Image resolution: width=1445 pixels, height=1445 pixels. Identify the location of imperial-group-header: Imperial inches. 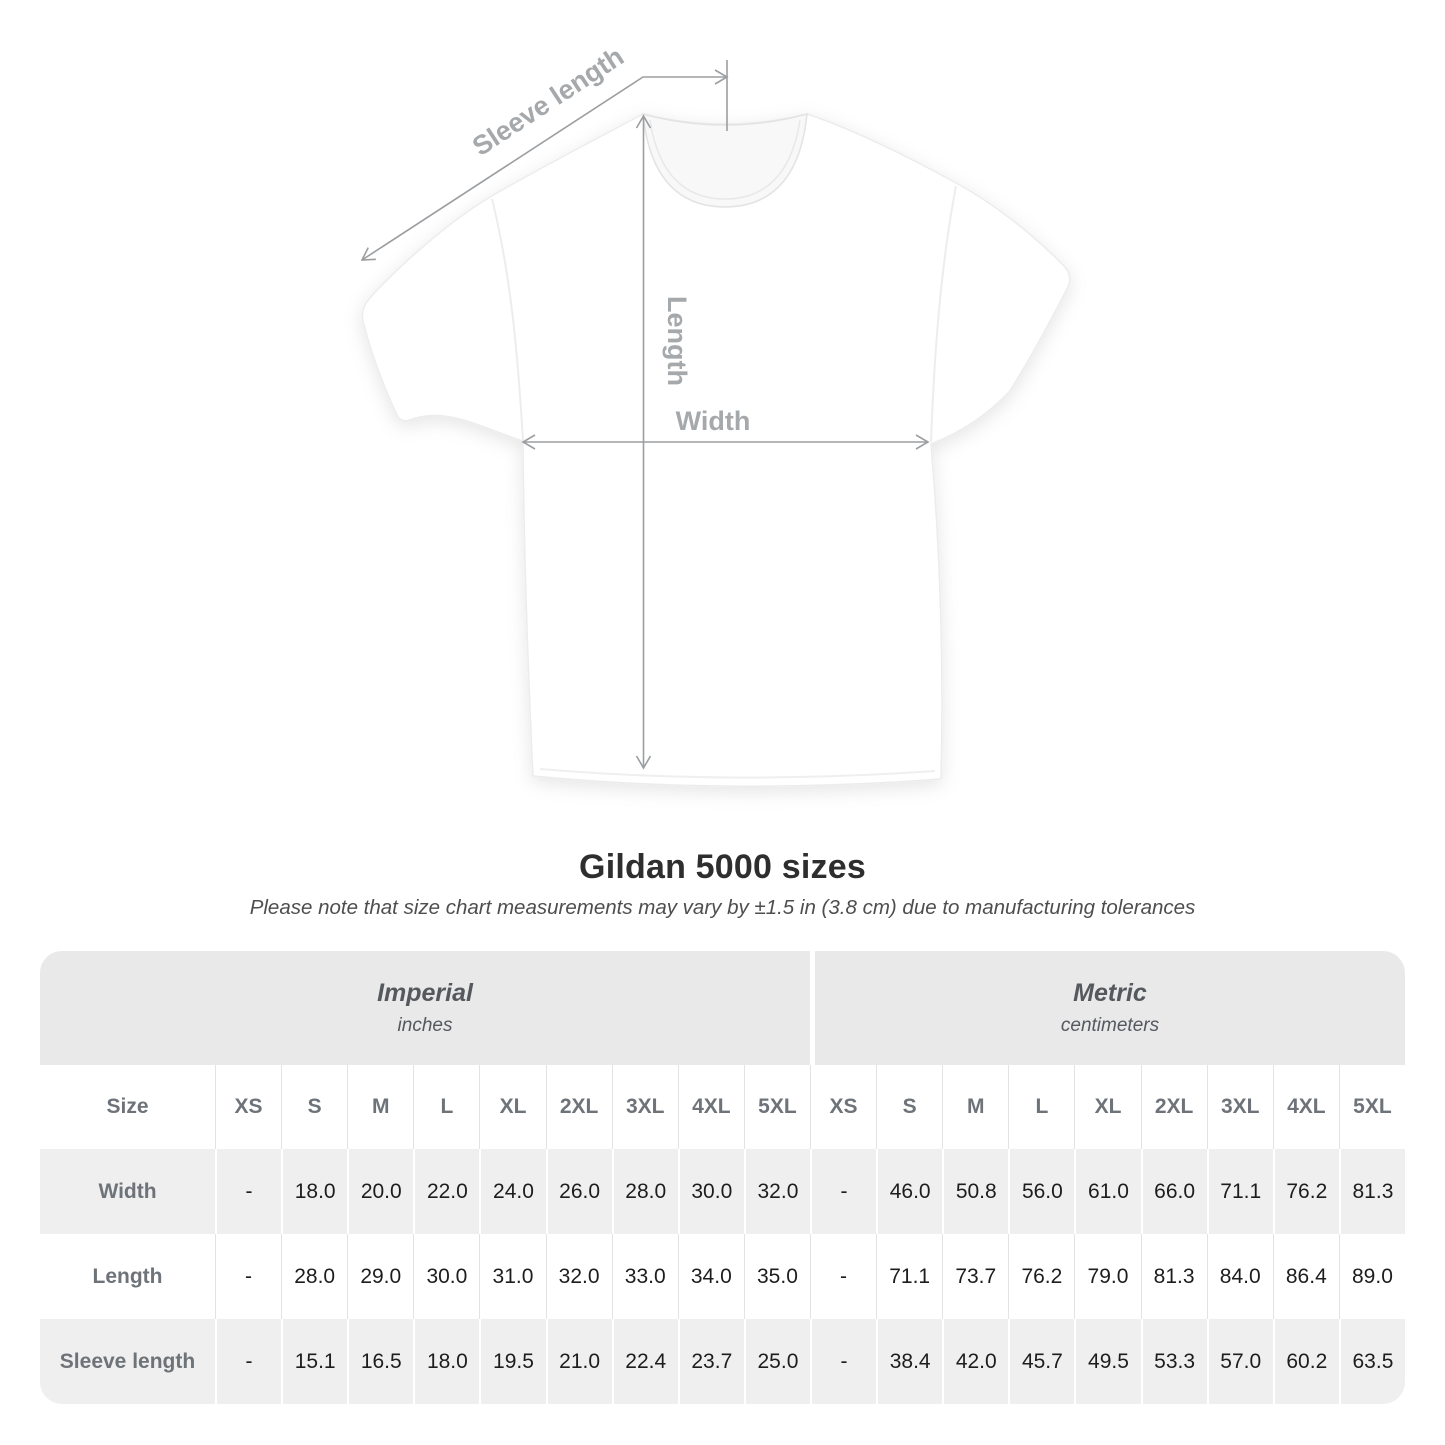
(425, 1008).